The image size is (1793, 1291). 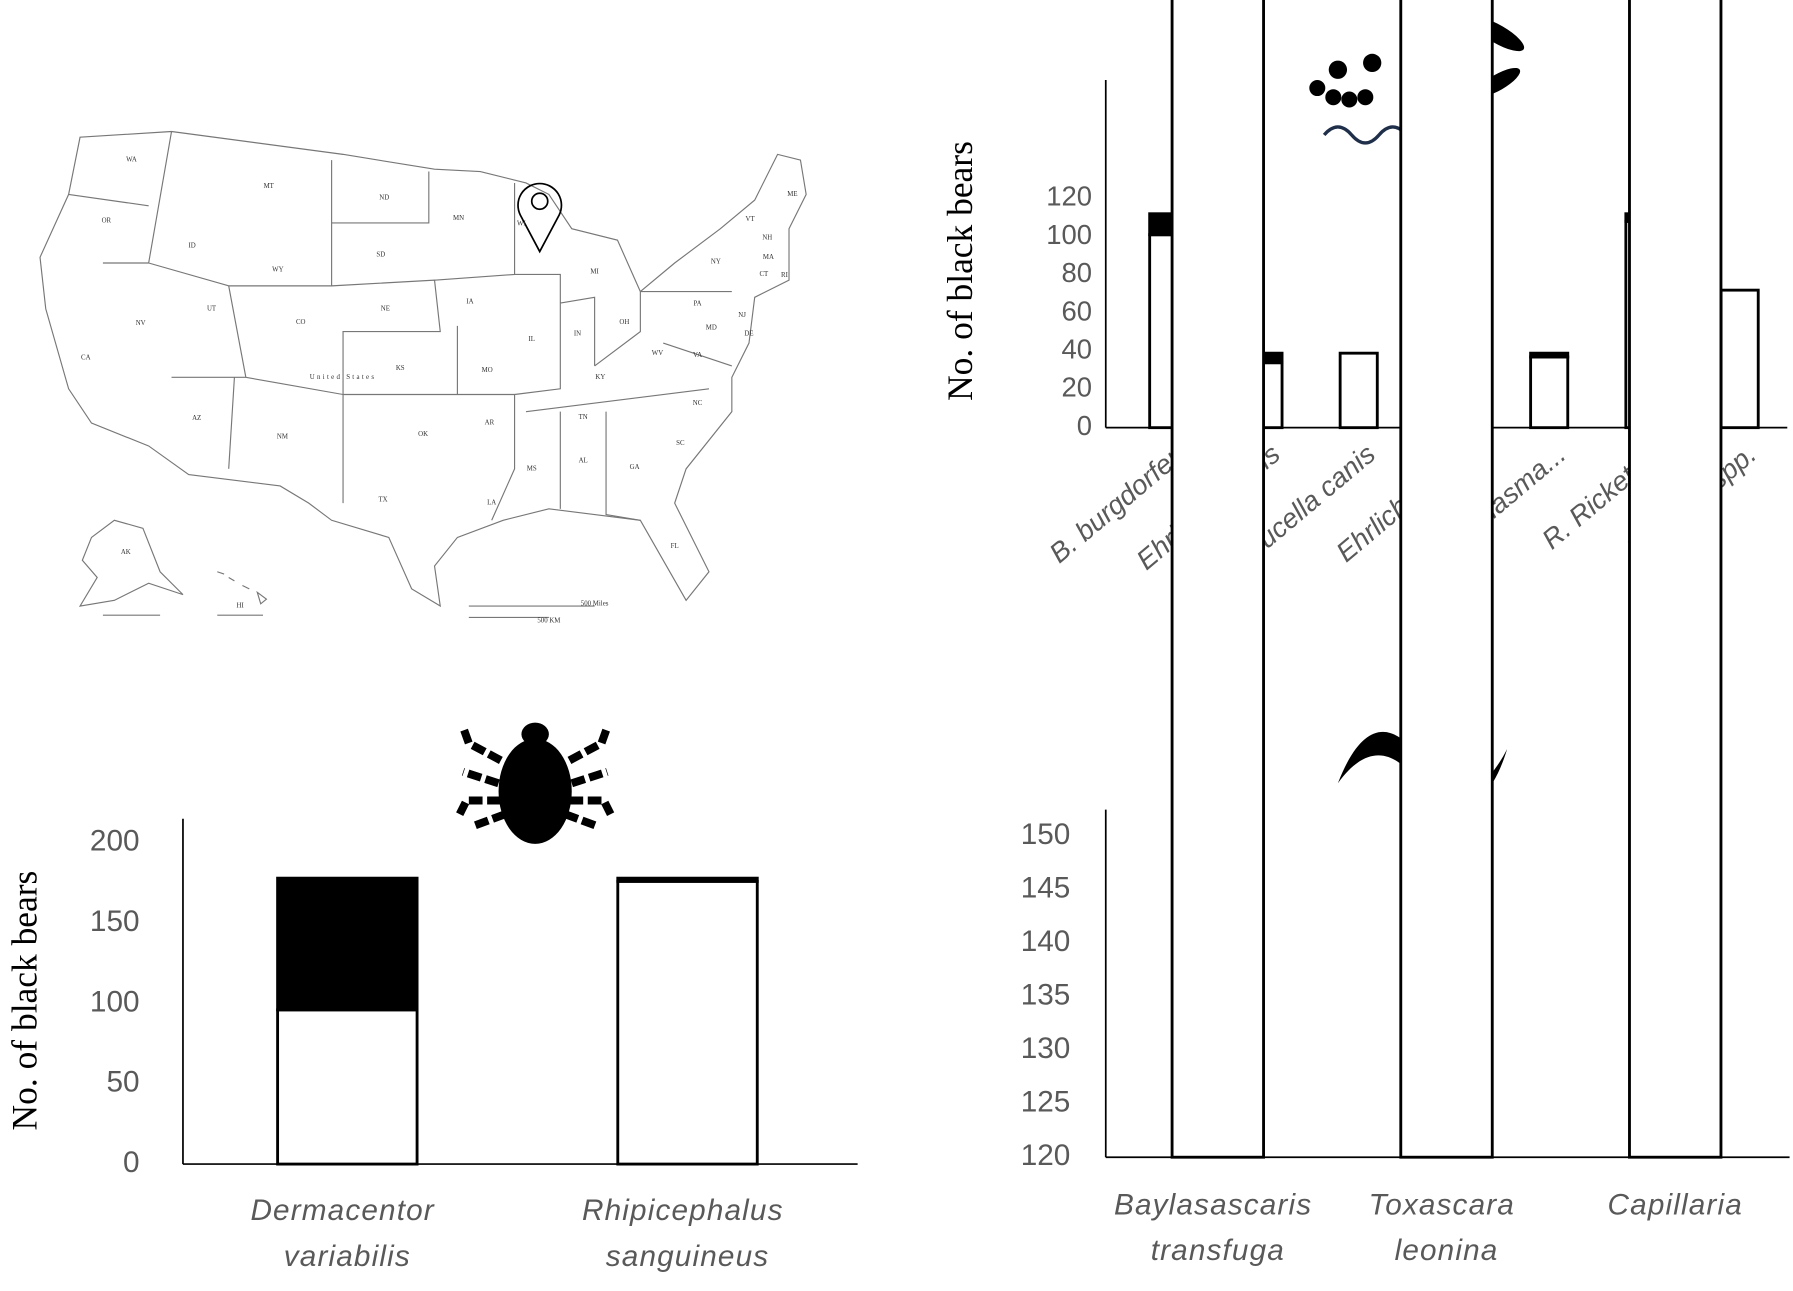 I want to click on state-label: GA, so click(x=635, y=467).